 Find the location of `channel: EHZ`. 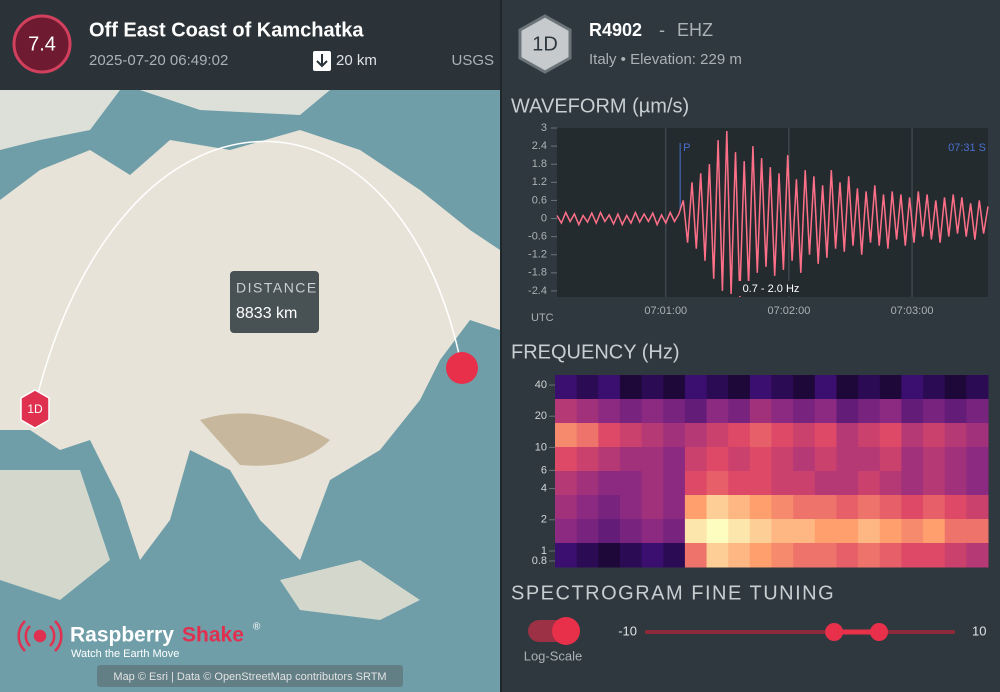

channel: EHZ is located at coordinates (695, 30).